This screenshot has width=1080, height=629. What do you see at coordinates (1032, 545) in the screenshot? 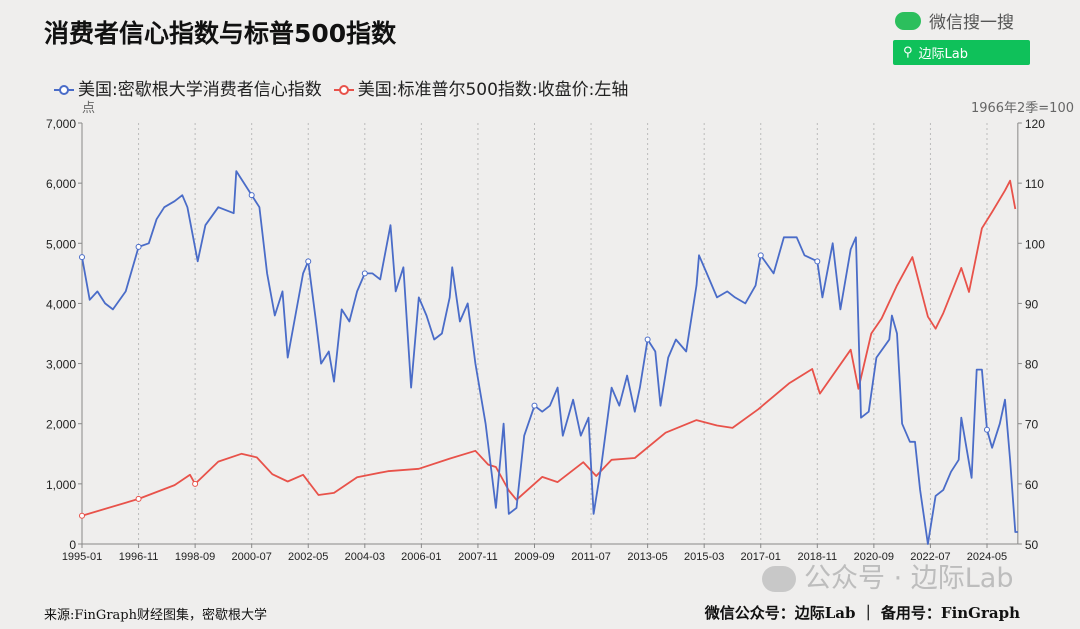
I see `right-tick-label: 50` at bounding box center [1032, 545].